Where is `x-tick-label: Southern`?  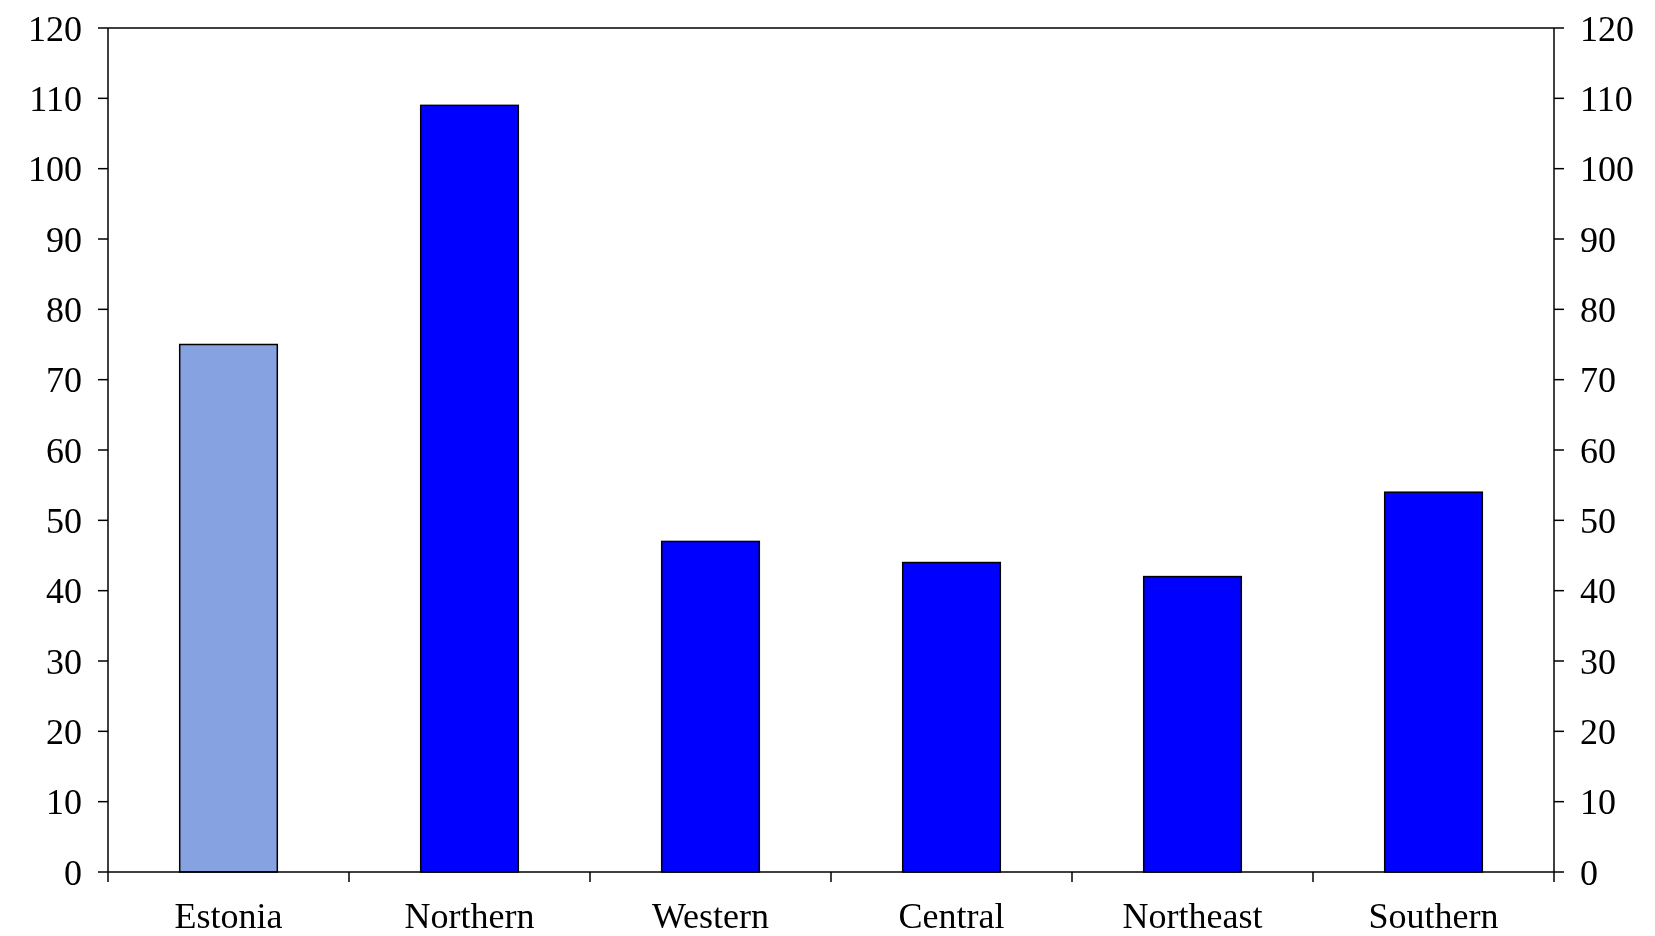 x-tick-label: Southern is located at coordinates (1433, 916).